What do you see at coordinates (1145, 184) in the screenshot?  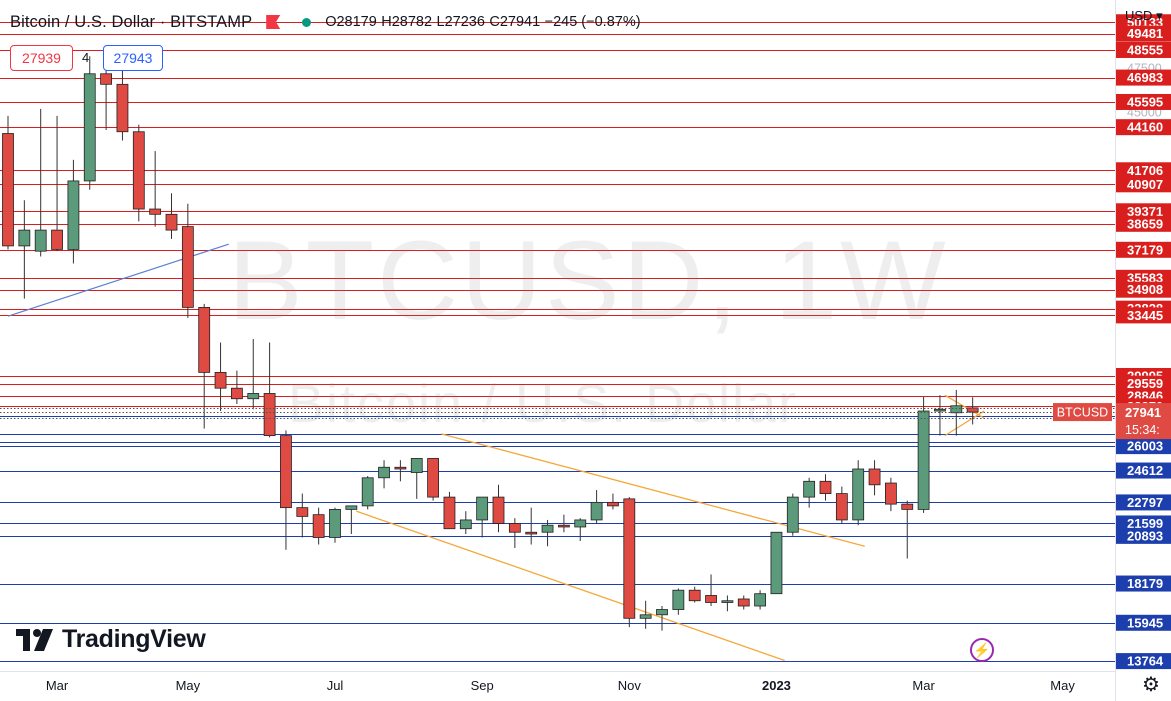 I see `price-level-label: 40907` at bounding box center [1145, 184].